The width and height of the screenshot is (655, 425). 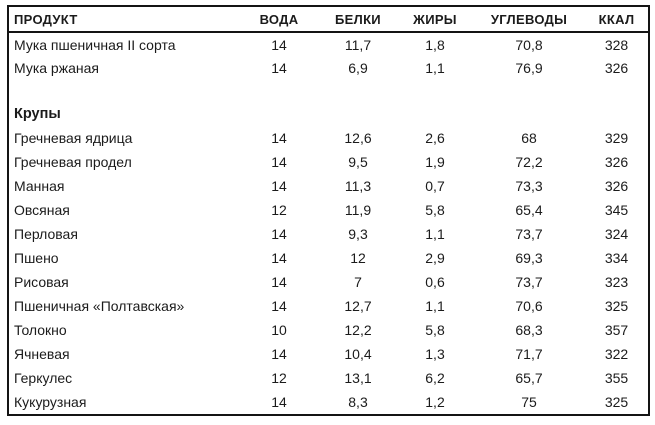 I want to click on proteins-cell: 11,7, so click(x=358, y=44).